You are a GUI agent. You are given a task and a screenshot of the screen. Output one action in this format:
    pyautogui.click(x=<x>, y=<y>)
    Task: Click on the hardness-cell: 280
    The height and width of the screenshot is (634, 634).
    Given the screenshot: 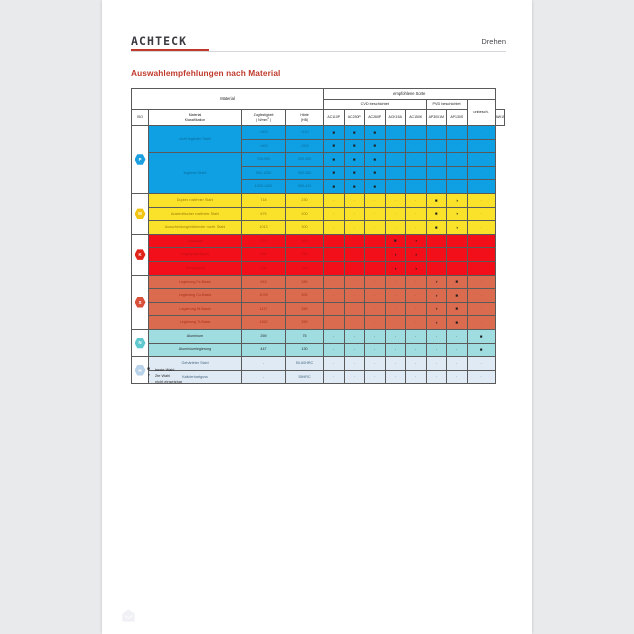 What is the action you would take?
    pyautogui.click(x=304, y=282)
    